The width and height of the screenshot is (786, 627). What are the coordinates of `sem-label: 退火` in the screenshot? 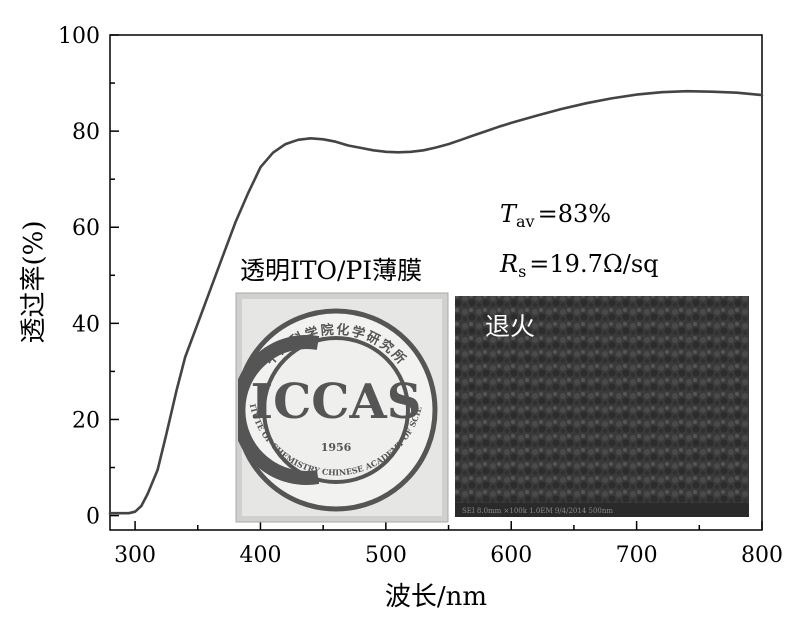 It's located at (510, 326).